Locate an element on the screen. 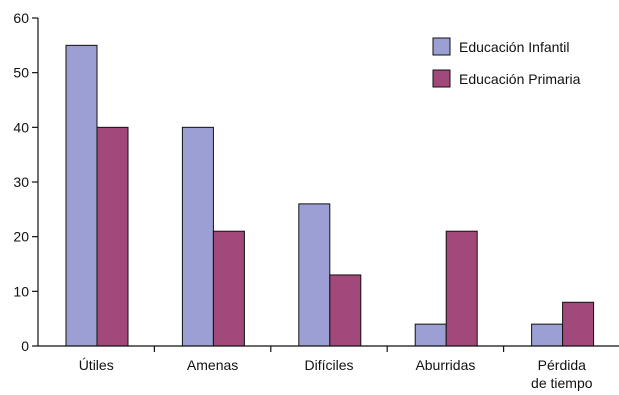  legend: Educación Infantil Educación Primaria is located at coordinates (506, 62).